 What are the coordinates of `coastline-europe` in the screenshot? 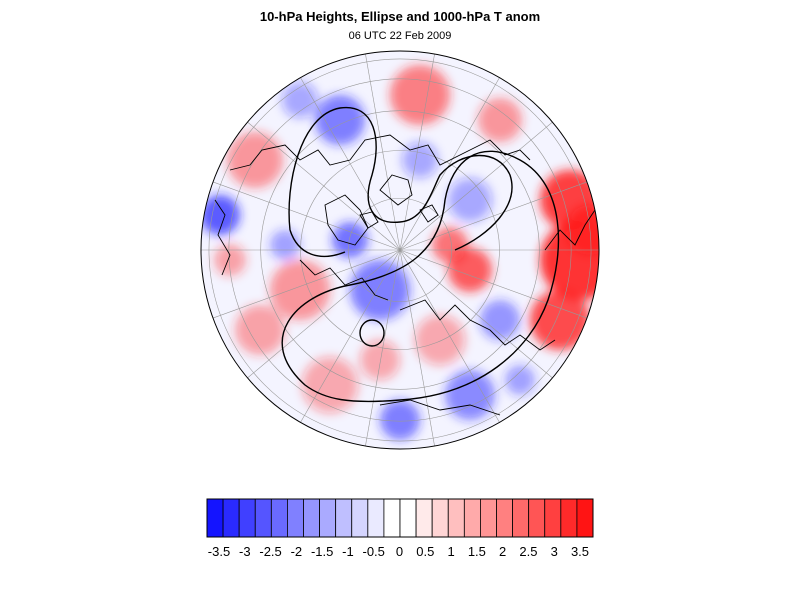 It's located at (344, 280).